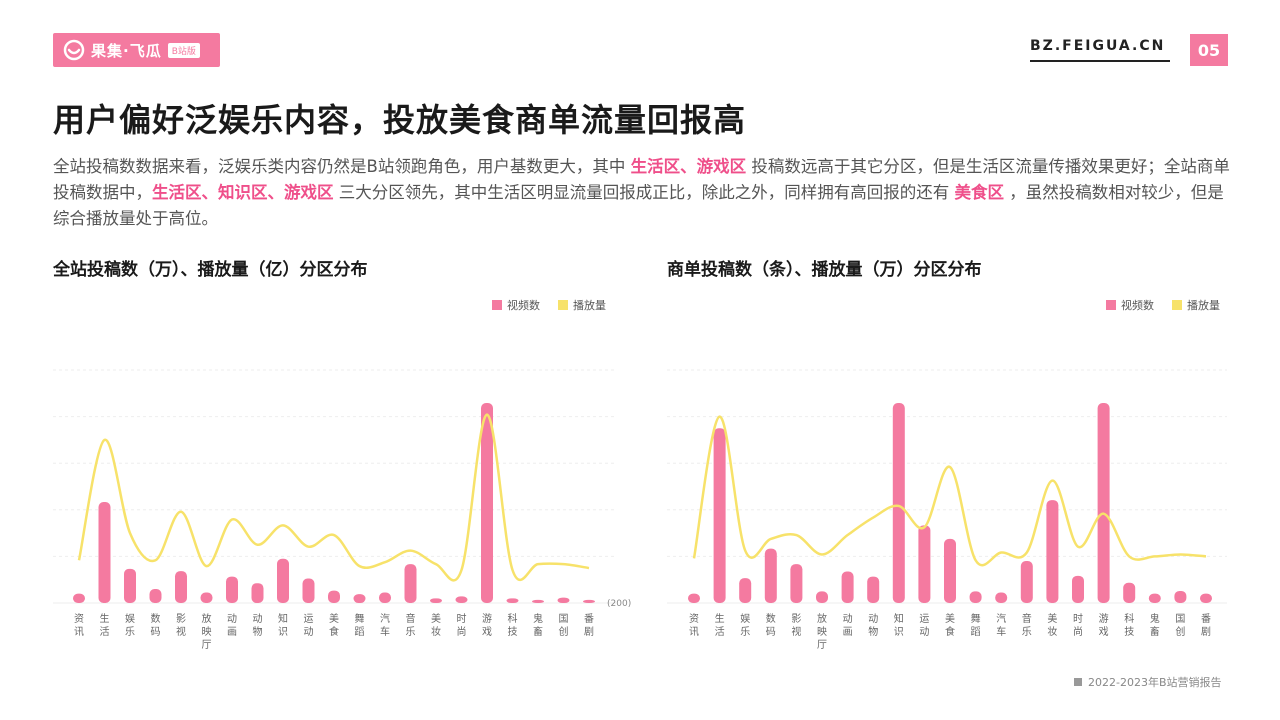 This screenshot has height=720, width=1280. What do you see at coordinates (1209, 50) in the screenshot?
I see `page-number: 05` at bounding box center [1209, 50].